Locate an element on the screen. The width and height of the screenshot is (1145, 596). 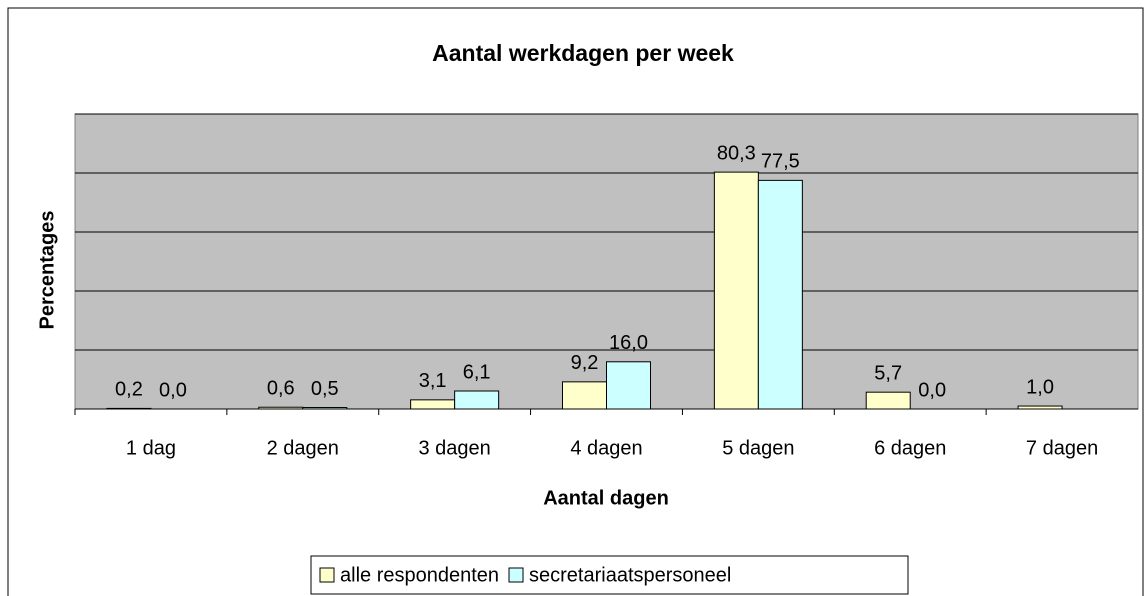
data-label: 80,3 is located at coordinates (736, 153).